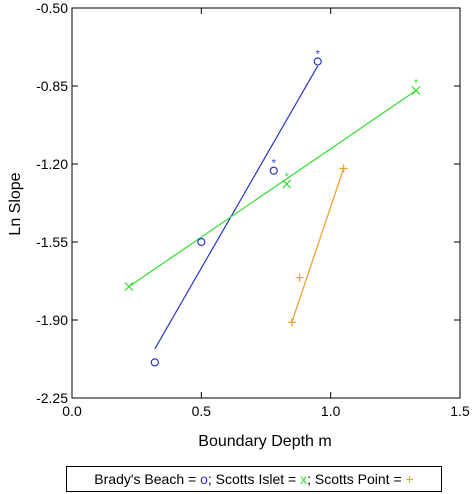 Image resolution: width=474 pixels, height=494 pixels. Describe the element at coordinates (52, 164) in the screenshot. I see `y-tick-label: -1.20` at that location.